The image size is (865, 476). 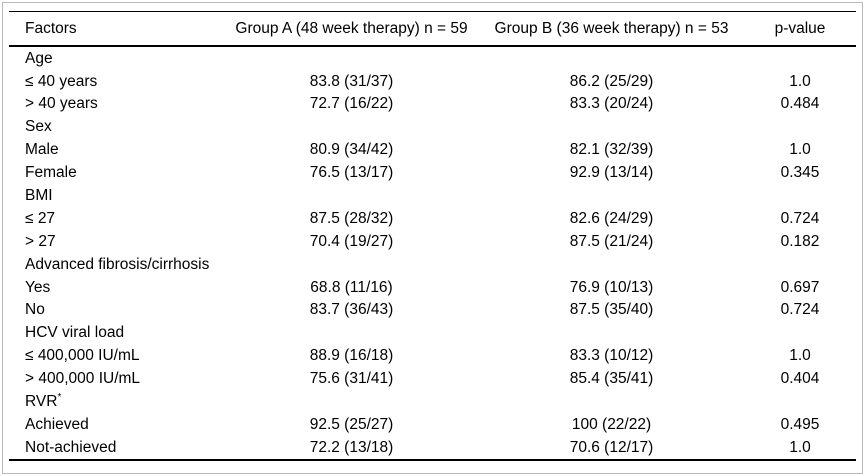 What do you see at coordinates (611, 218) in the screenshot?
I see `group-b-cell: 82.6 (24/29)` at bounding box center [611, 218].